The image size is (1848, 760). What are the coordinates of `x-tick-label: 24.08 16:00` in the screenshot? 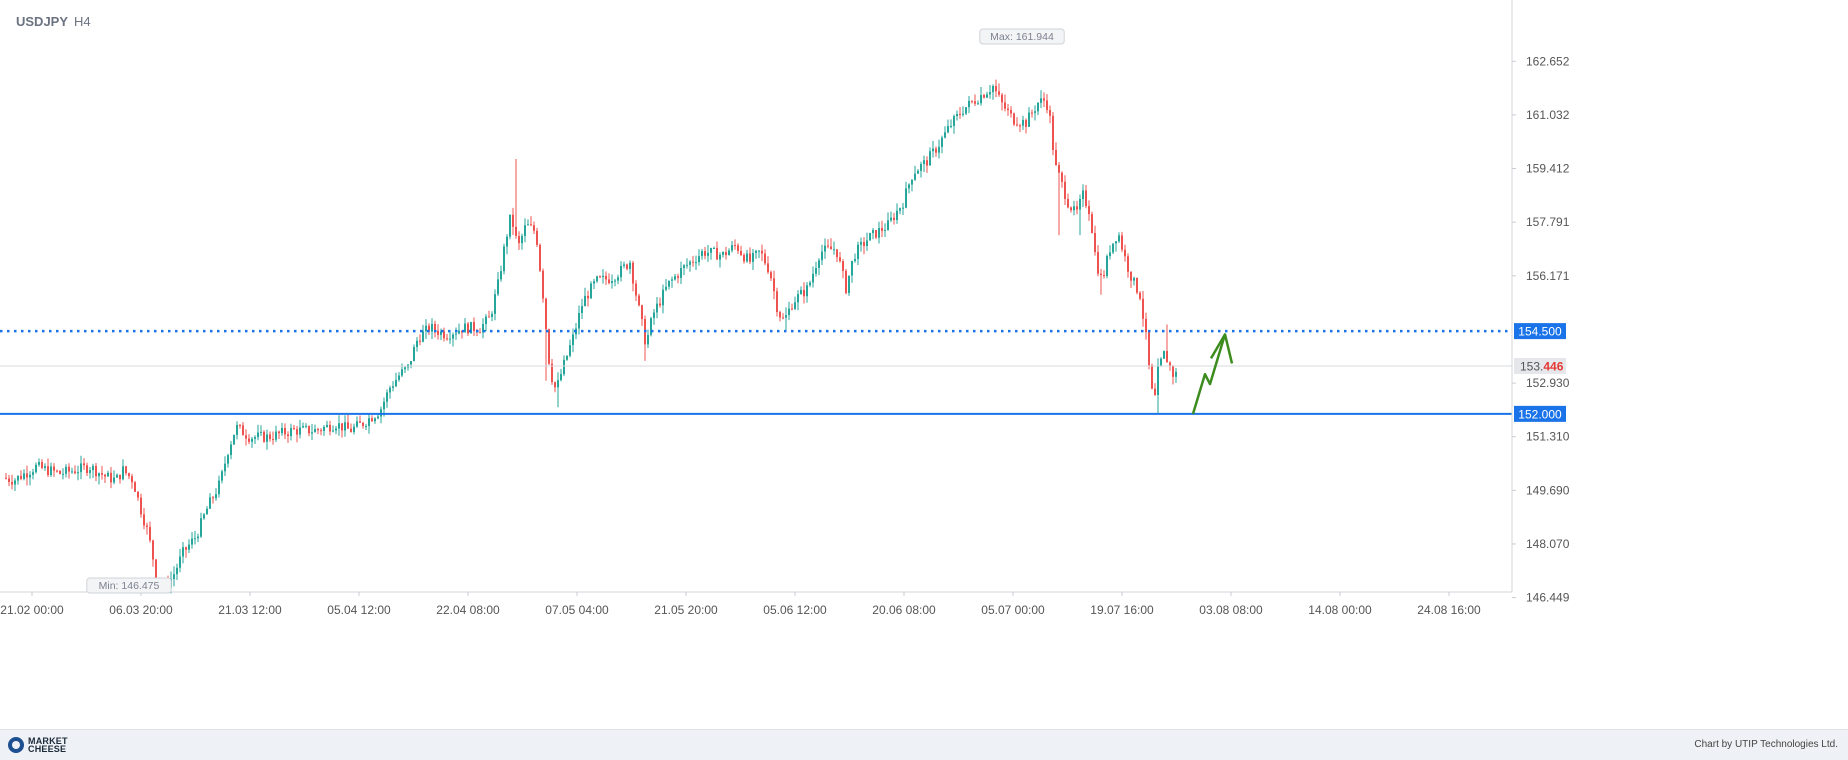 It's located at (1449, 610).